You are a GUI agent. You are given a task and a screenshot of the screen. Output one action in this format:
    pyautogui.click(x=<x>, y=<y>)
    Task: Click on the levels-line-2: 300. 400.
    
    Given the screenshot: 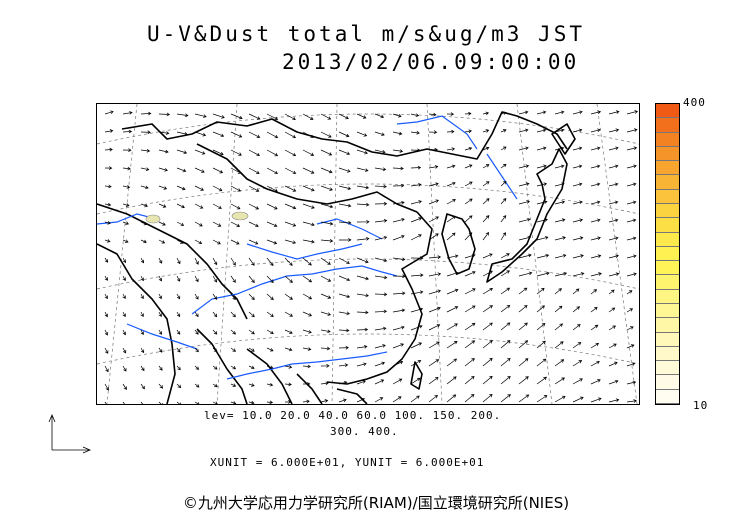 What is the action you would take?
    pyautogui.click(x=364, y=431)
    